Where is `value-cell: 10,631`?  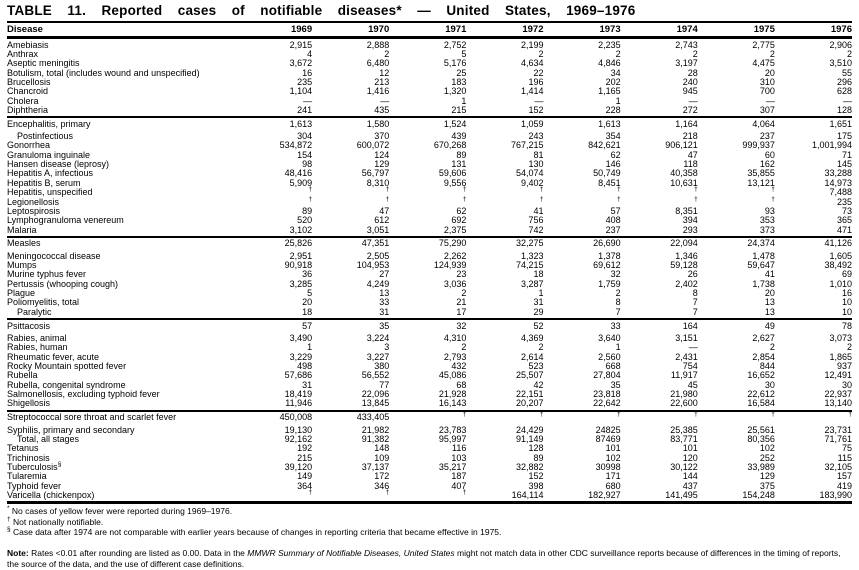
value-cell: 10,631 is located at coordinates (684, 182).